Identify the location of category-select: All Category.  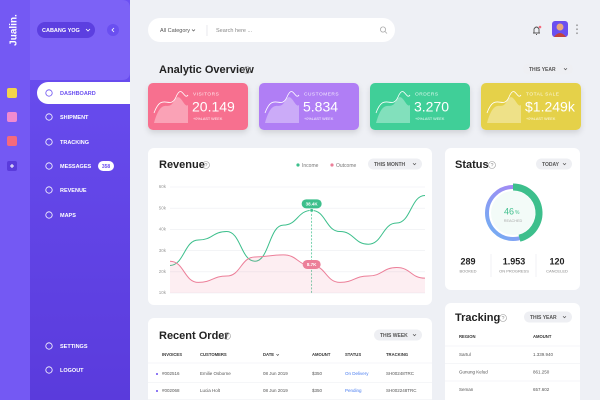
(175, 31).